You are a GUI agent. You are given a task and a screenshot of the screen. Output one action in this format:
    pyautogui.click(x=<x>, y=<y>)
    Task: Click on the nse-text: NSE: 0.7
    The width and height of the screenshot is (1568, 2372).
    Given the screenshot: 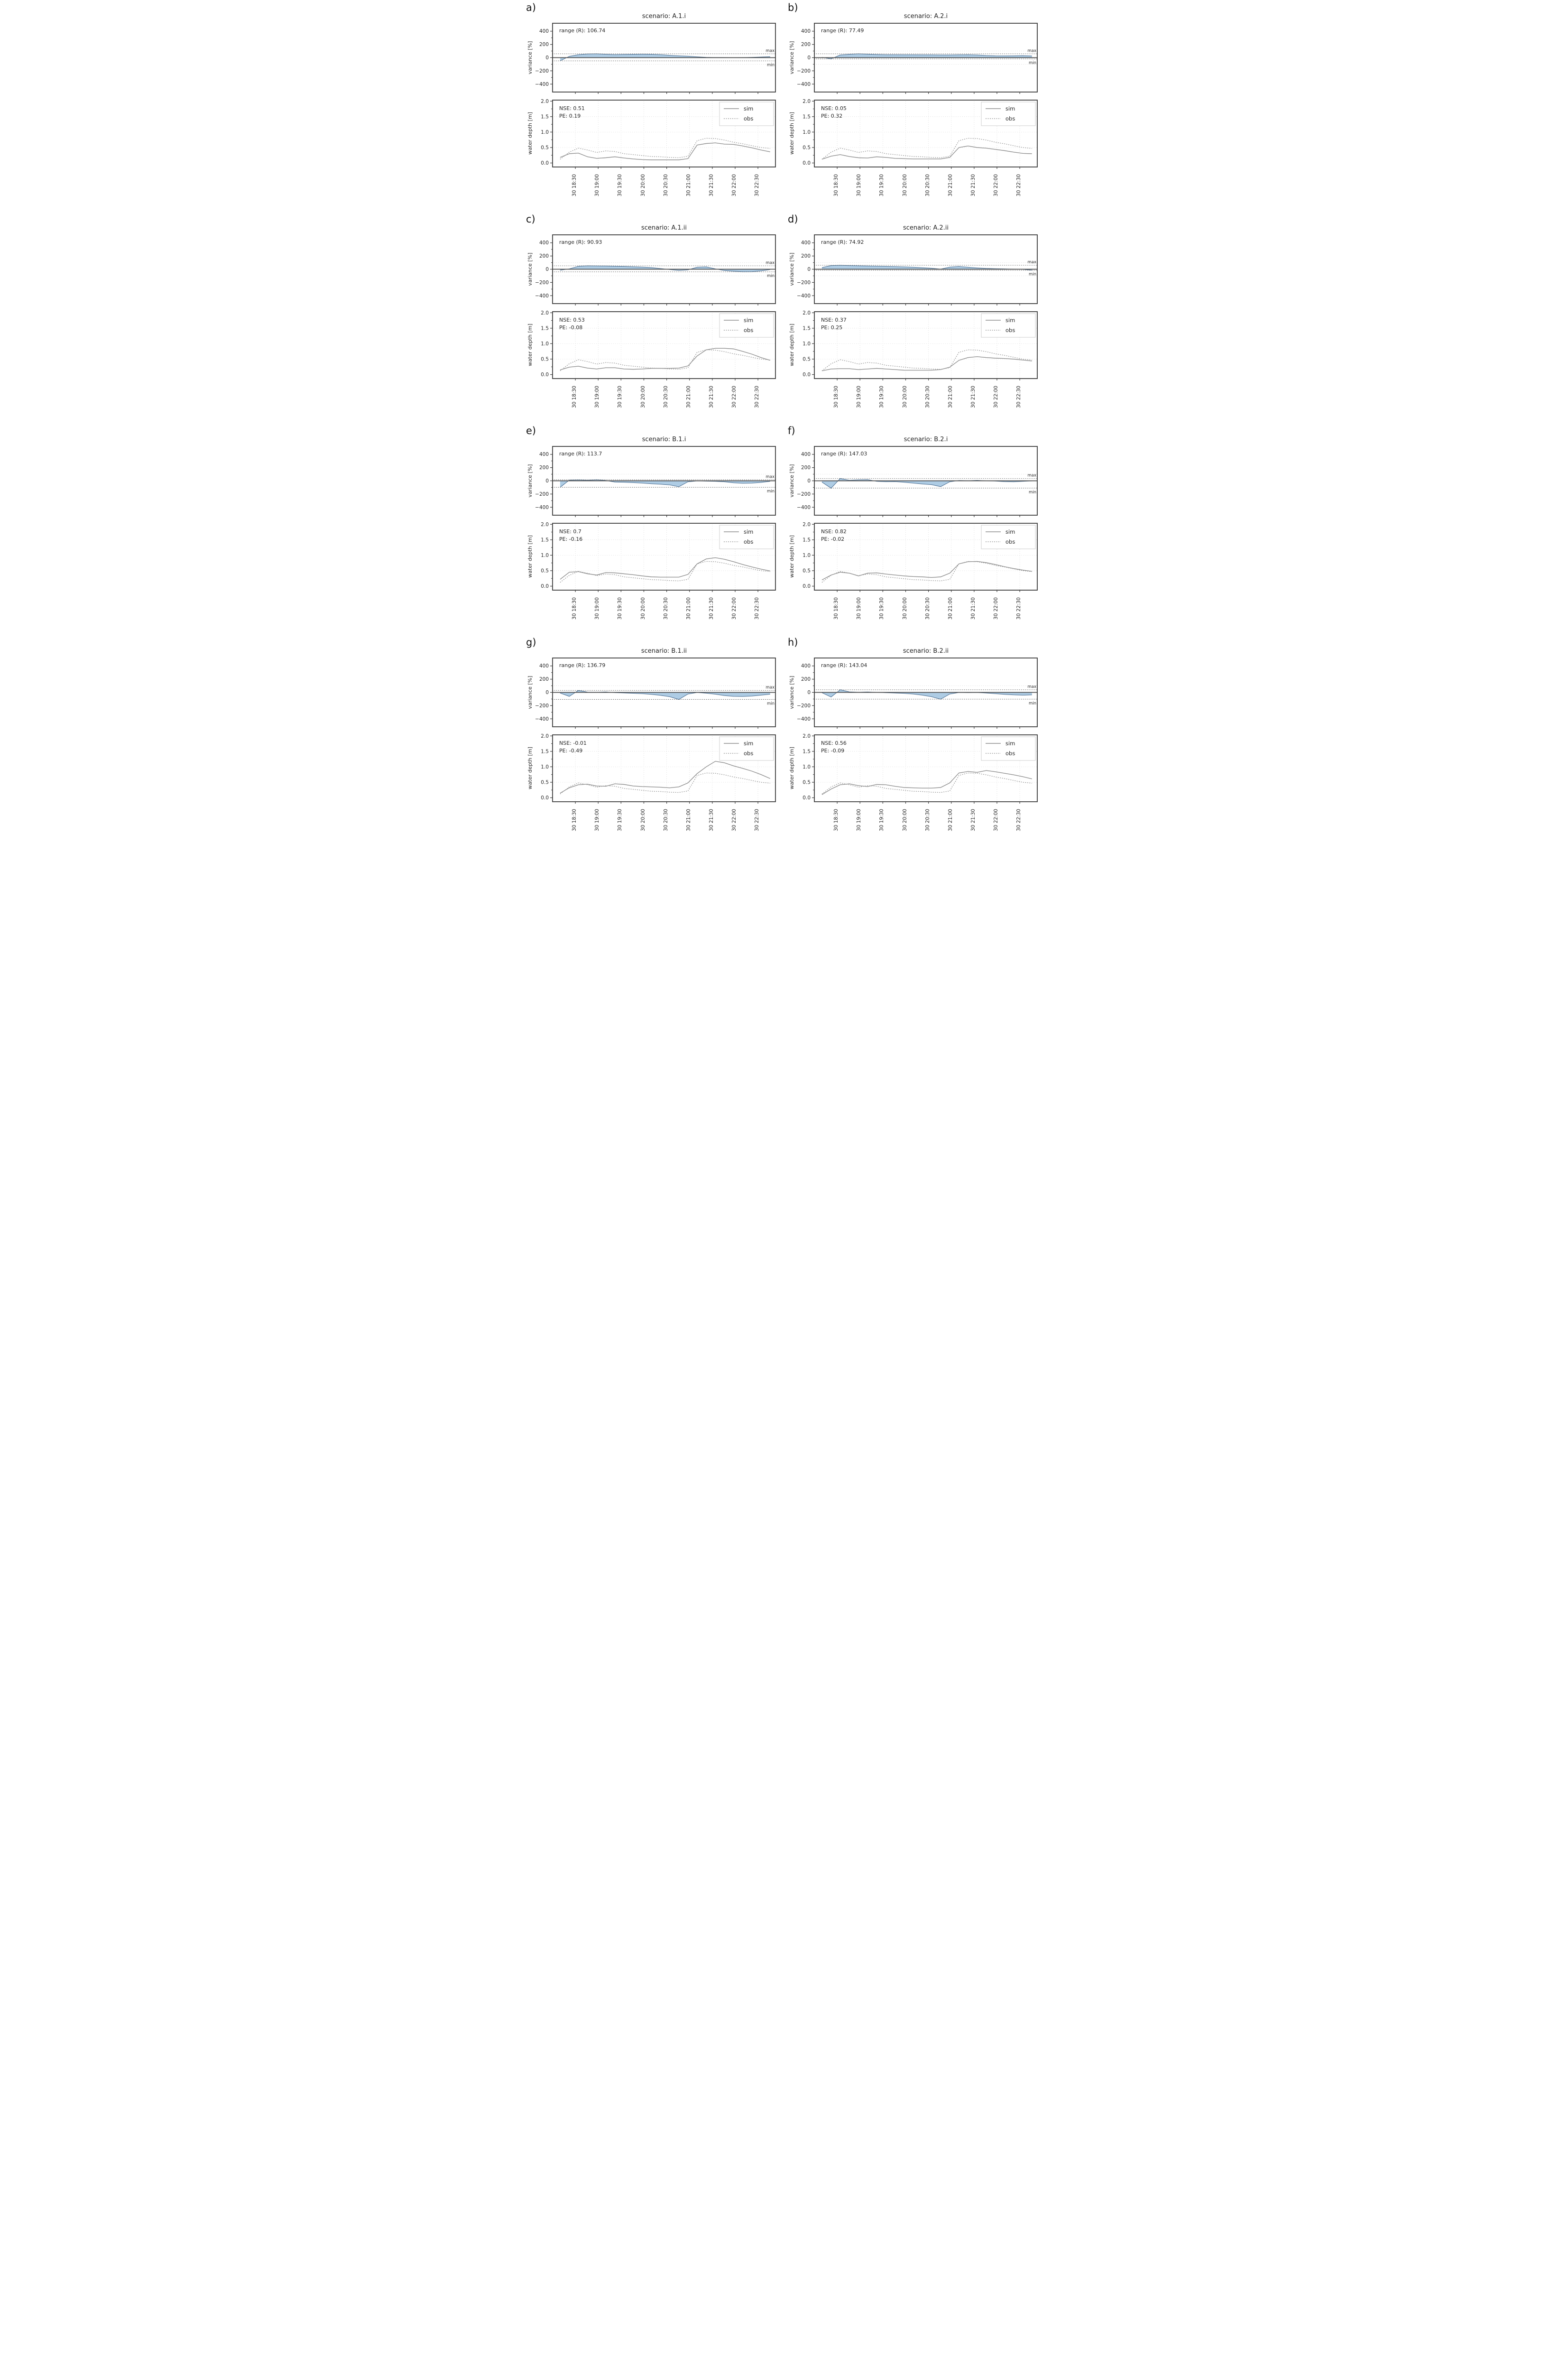 What is the action you would take?
    pyautogui.click(x=570, y=531)
    